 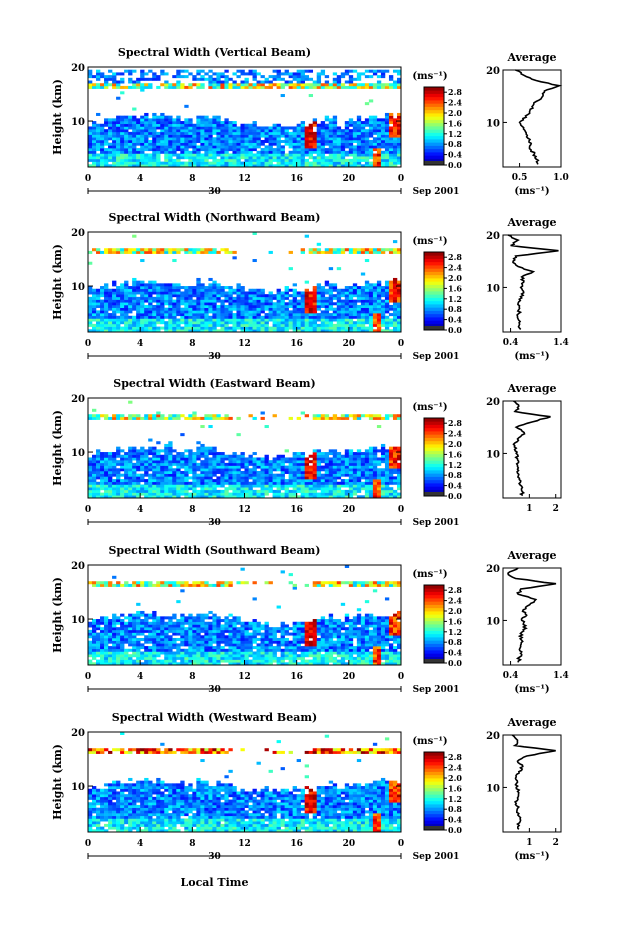 What do you see at coordinates (434, 478) in the screenshot?
I see `colorbar-segment` at bounding box center [434, 478].